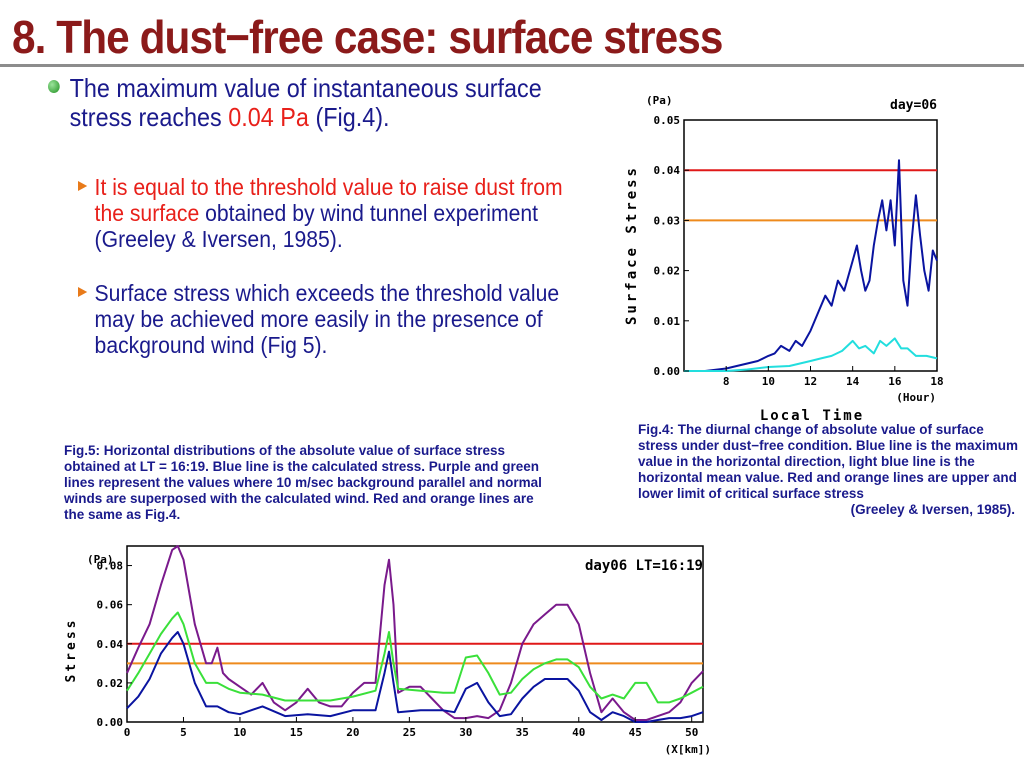  I want to click on fig5-ytick-label: 0.06, so click(110, 605).